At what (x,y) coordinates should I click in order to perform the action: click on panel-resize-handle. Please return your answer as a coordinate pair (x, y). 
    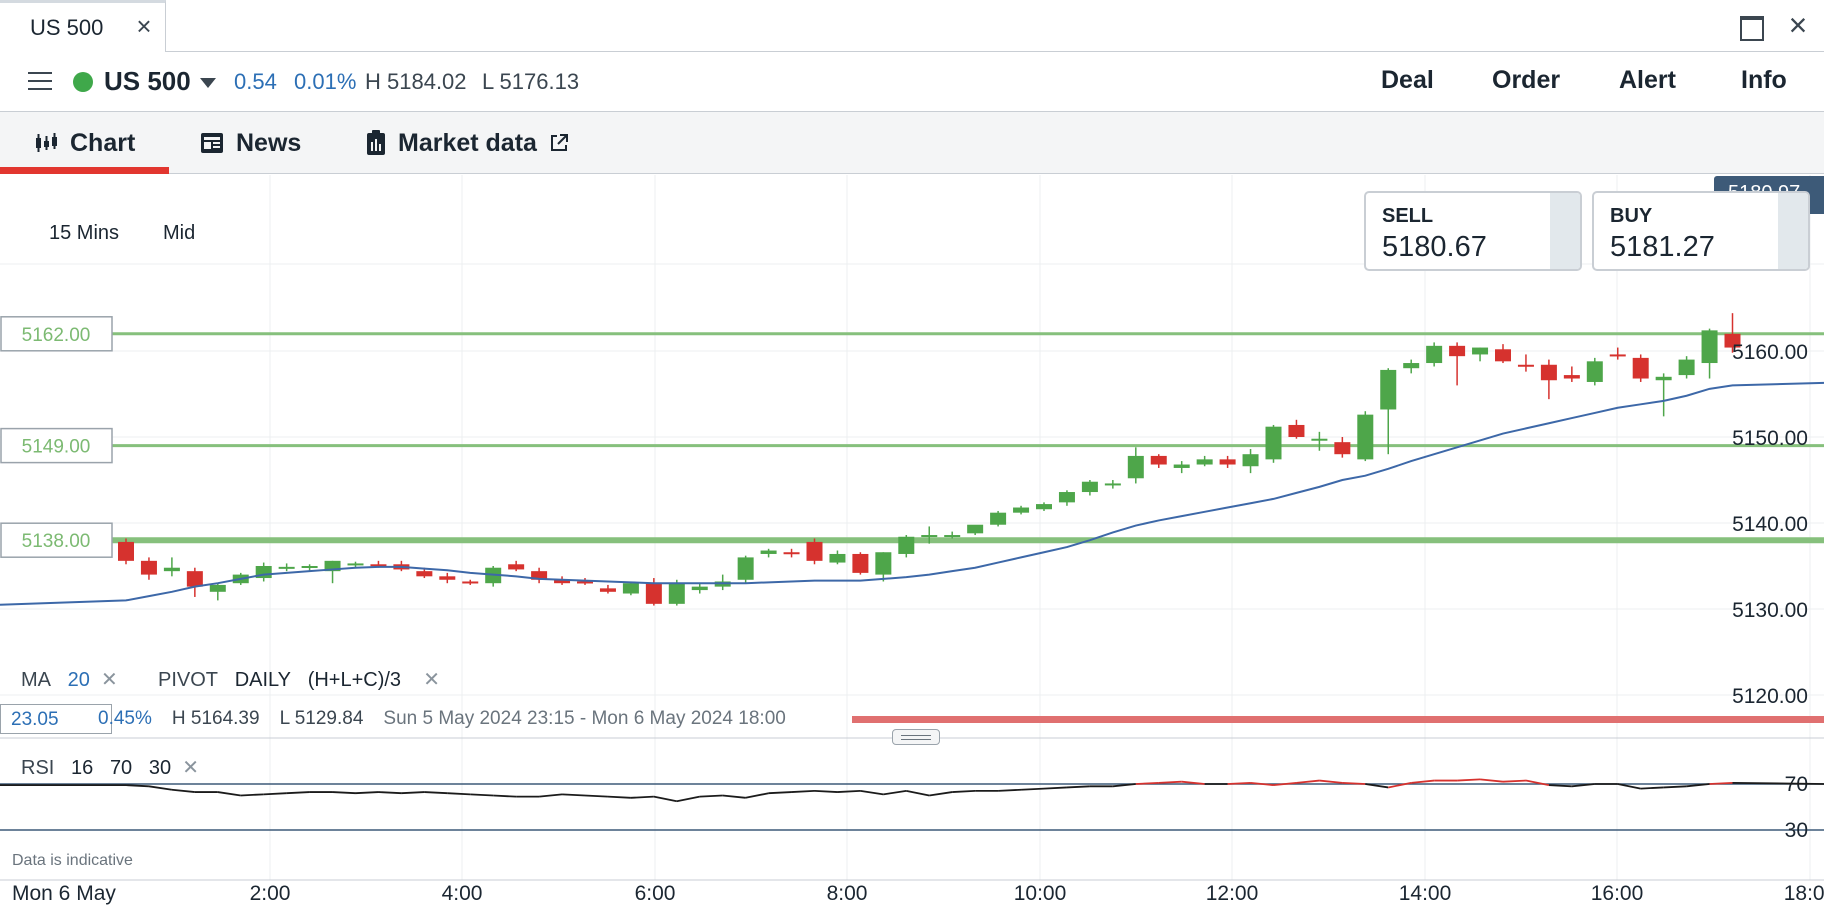
    Looking at the image, I should click on (916, 737).